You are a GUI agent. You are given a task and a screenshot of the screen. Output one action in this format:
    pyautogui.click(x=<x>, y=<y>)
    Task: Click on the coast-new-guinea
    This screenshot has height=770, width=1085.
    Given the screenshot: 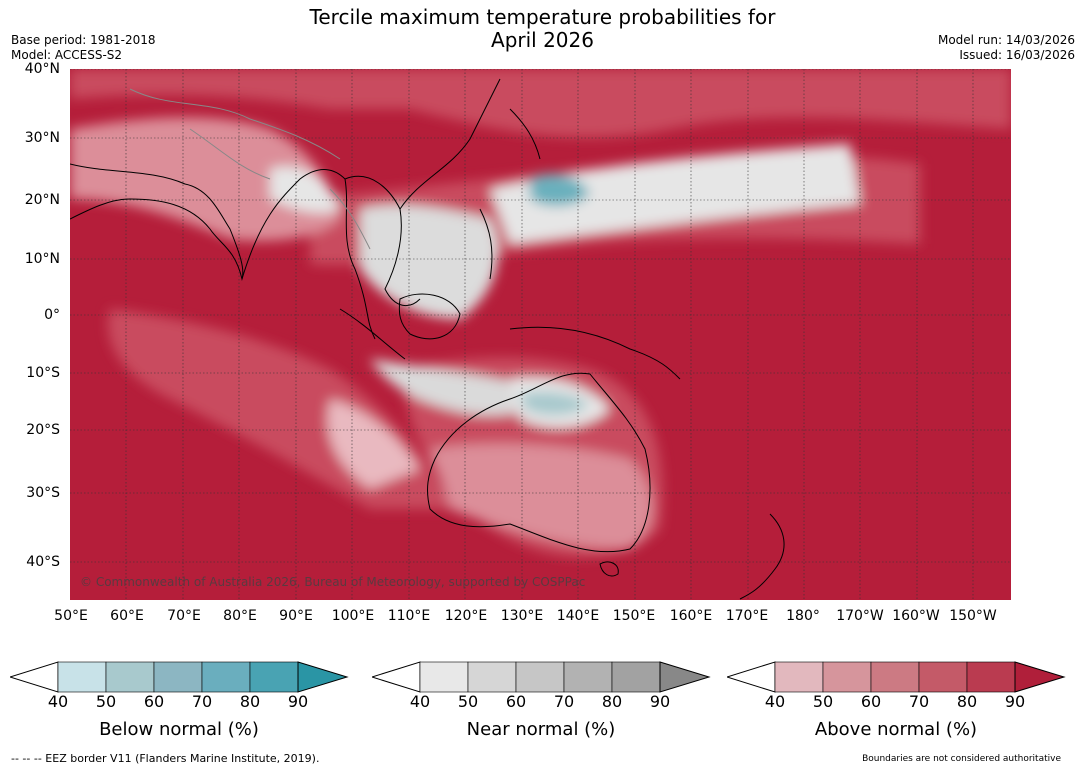 What is the action you would take?
    pyautogui.click(x=595, y=353)
    